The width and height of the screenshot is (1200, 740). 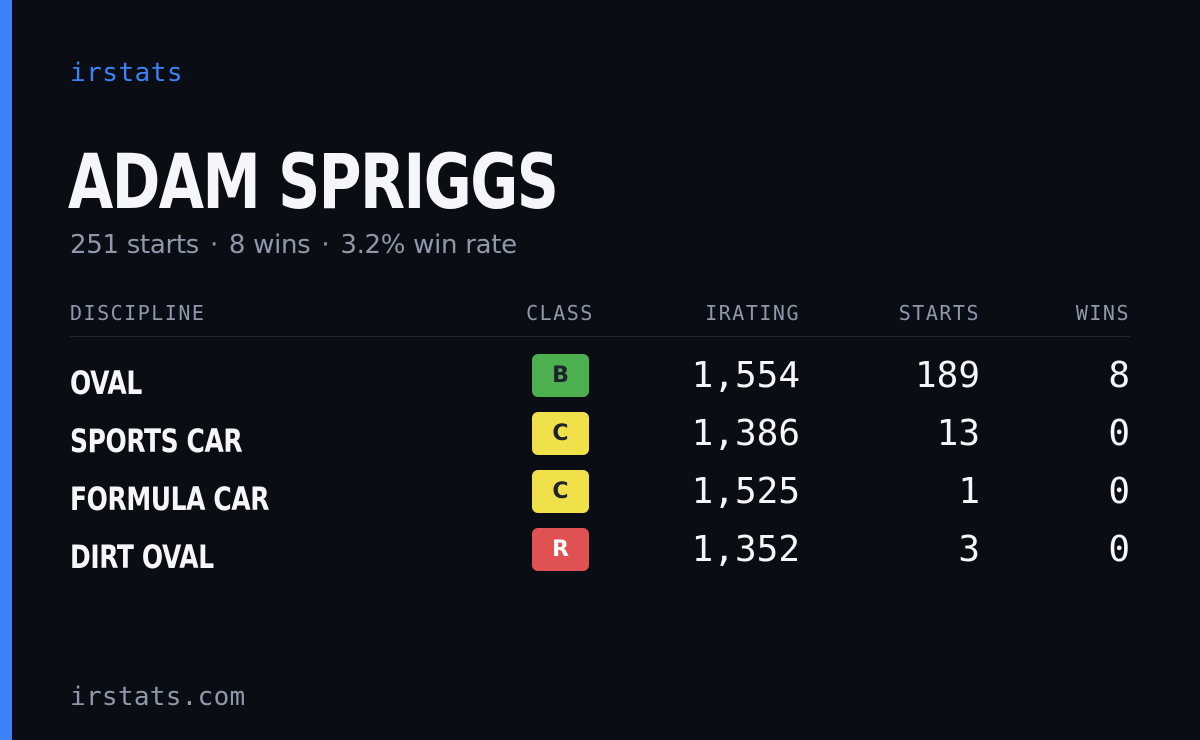 What do you see at coordinates (127, 73) in the screenshot?
I see `brand-logo: irstats` at bounding box center [127, 73].